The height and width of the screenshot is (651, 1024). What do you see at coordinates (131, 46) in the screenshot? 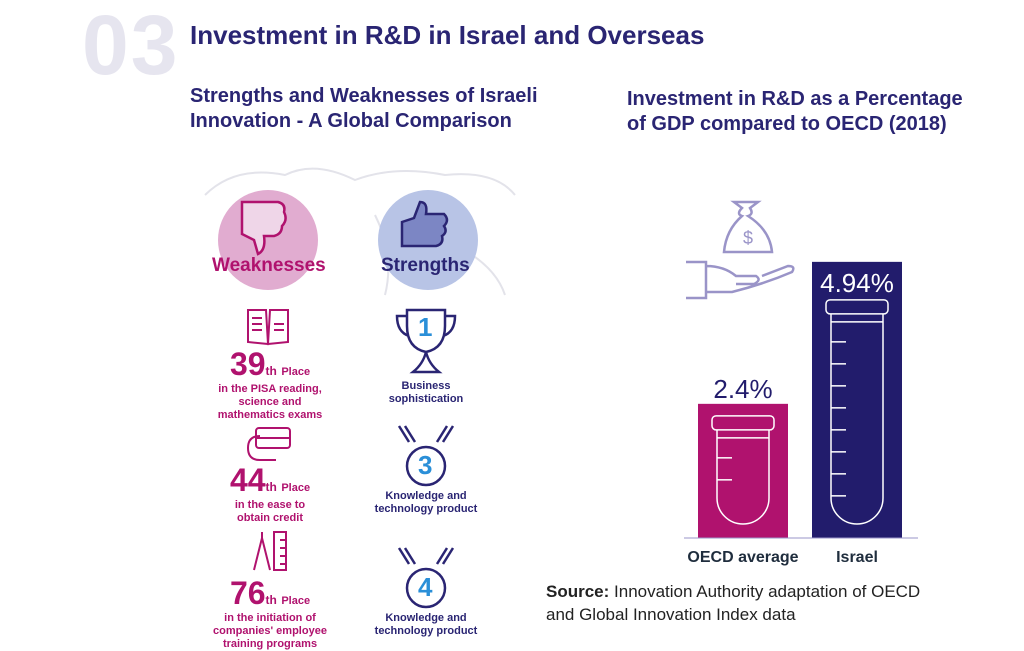
I see `section-number: 03` at bounding box center [131, 46].